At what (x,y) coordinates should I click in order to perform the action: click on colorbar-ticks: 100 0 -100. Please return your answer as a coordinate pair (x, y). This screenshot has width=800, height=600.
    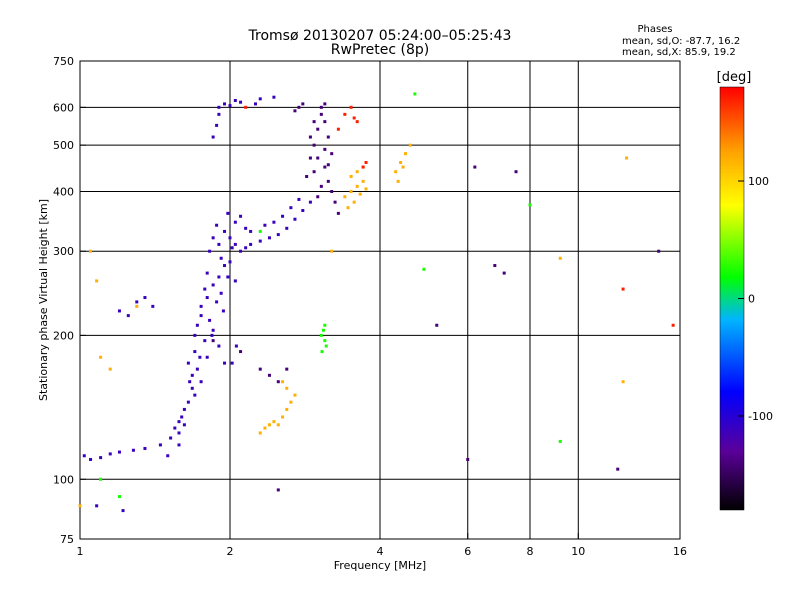
    Looking at the image, I should click on (755, 299).